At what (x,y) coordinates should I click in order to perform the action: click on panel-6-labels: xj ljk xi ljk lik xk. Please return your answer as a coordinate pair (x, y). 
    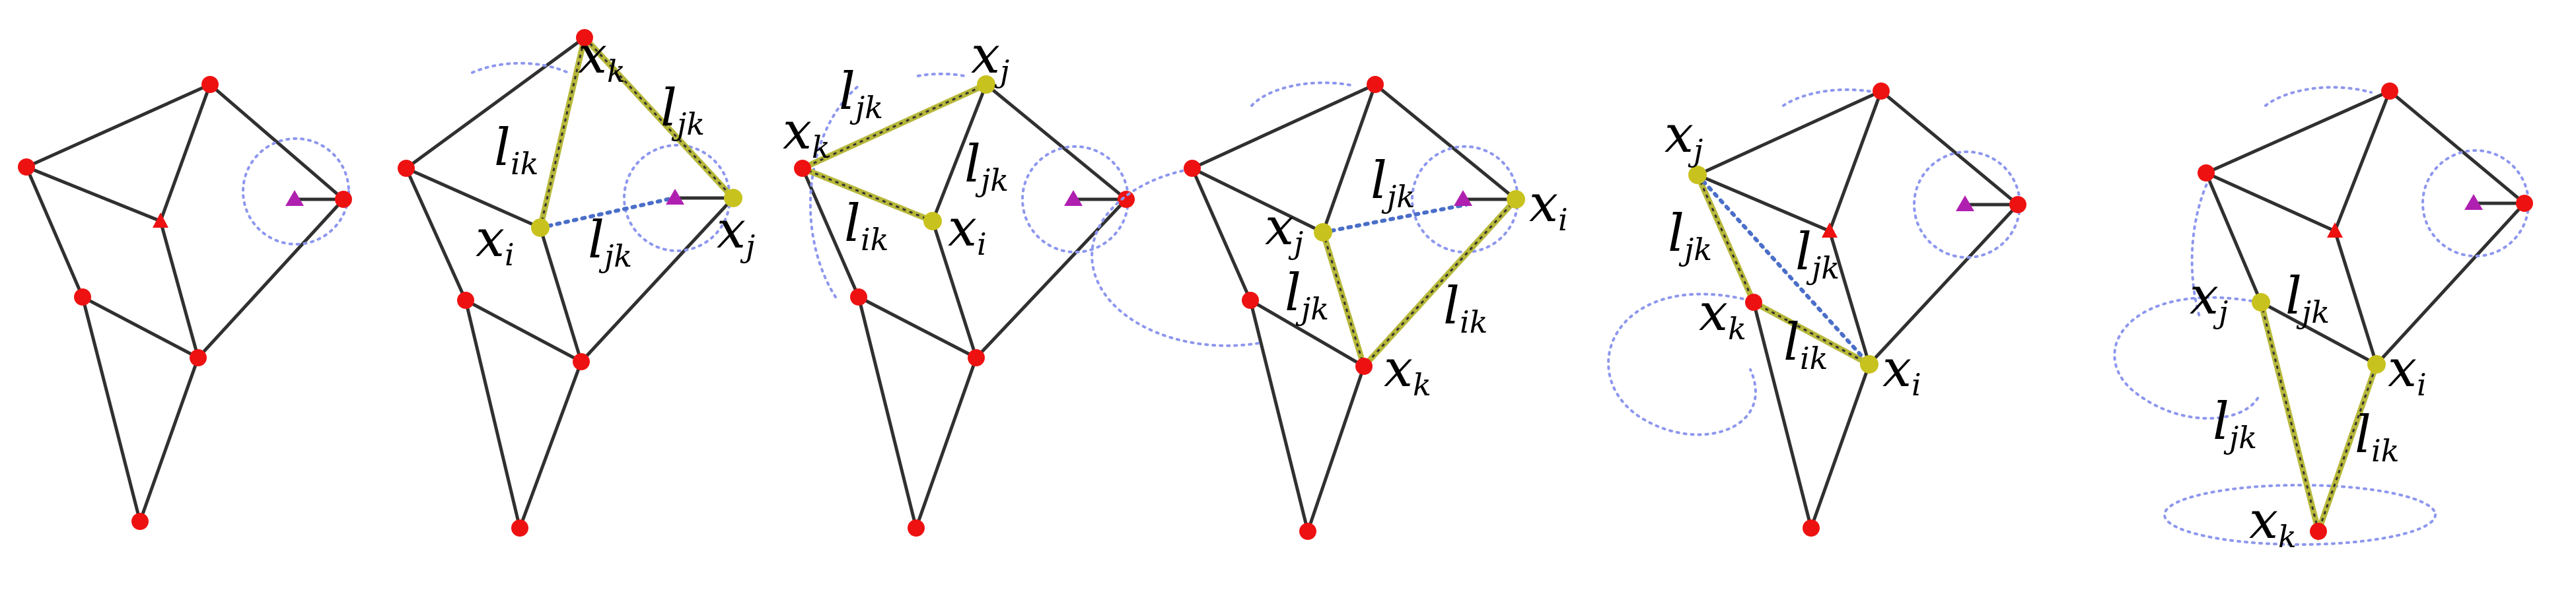
    Looking at the image, I should click on (2308, 410).